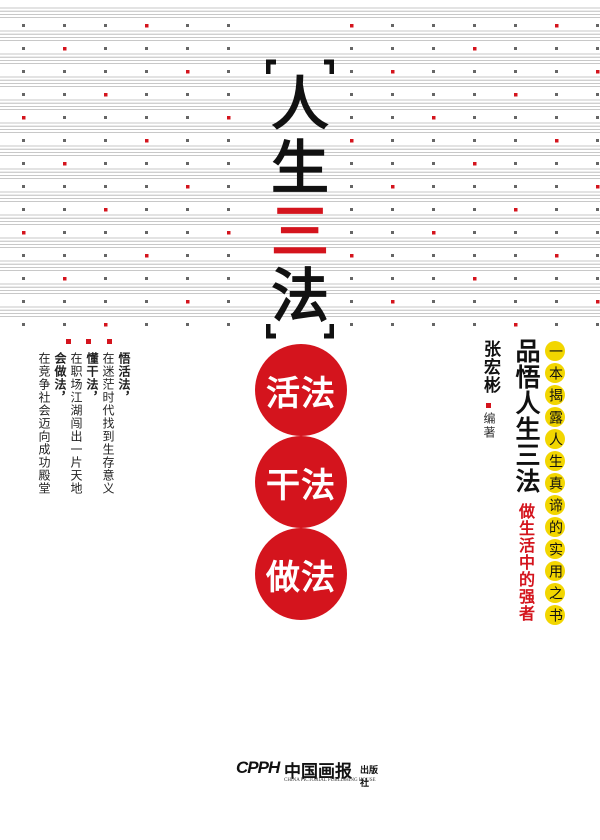 The image size is (600, 840). I want to click on tagline-bead: 的, so click(555, 527).